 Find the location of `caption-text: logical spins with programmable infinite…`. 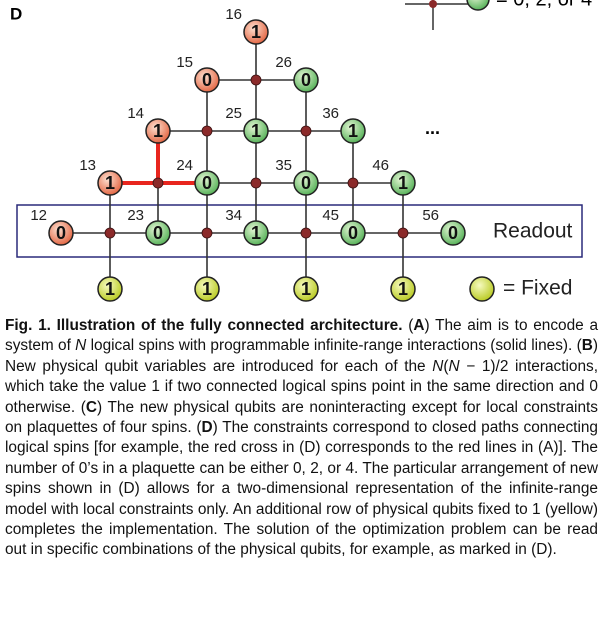

caption-text: logical spins with programmable infinite… is located at coordinates (334, 346).